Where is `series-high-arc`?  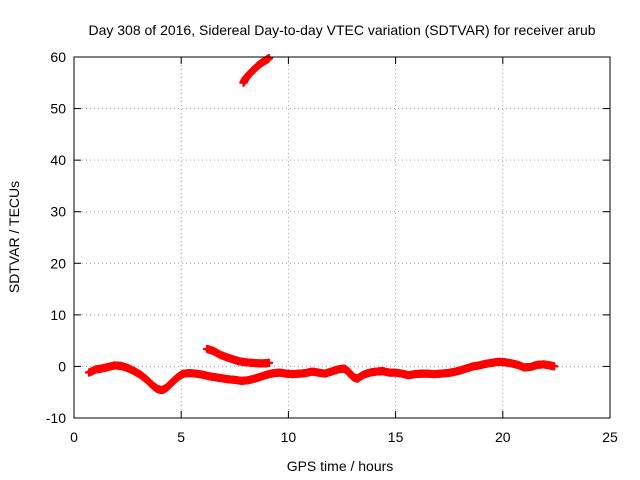 series-high-arc is located at coordinates (256, 70).